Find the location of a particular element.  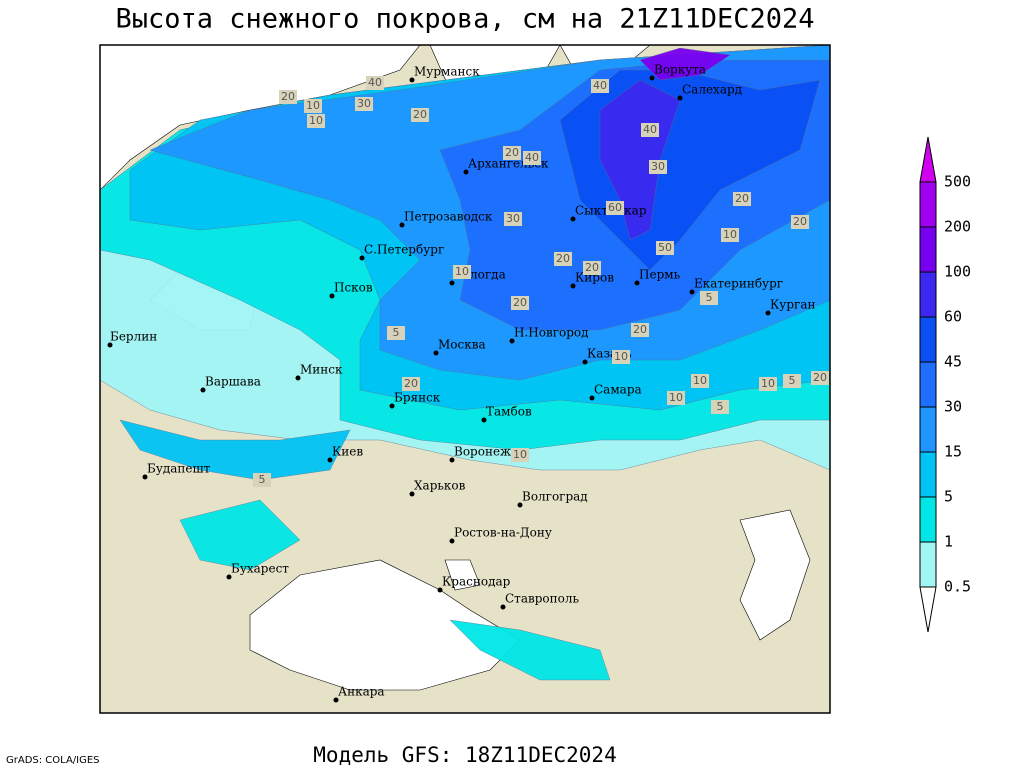

city-label: Краснодар is located at coordinates (476, 582).